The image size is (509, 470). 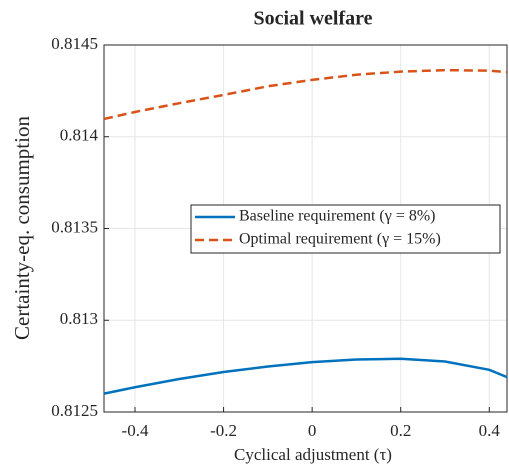 What do you see at coordinates (345, 229) in the screenshot?
I see `legend-box` at bounding box center [345, 229].